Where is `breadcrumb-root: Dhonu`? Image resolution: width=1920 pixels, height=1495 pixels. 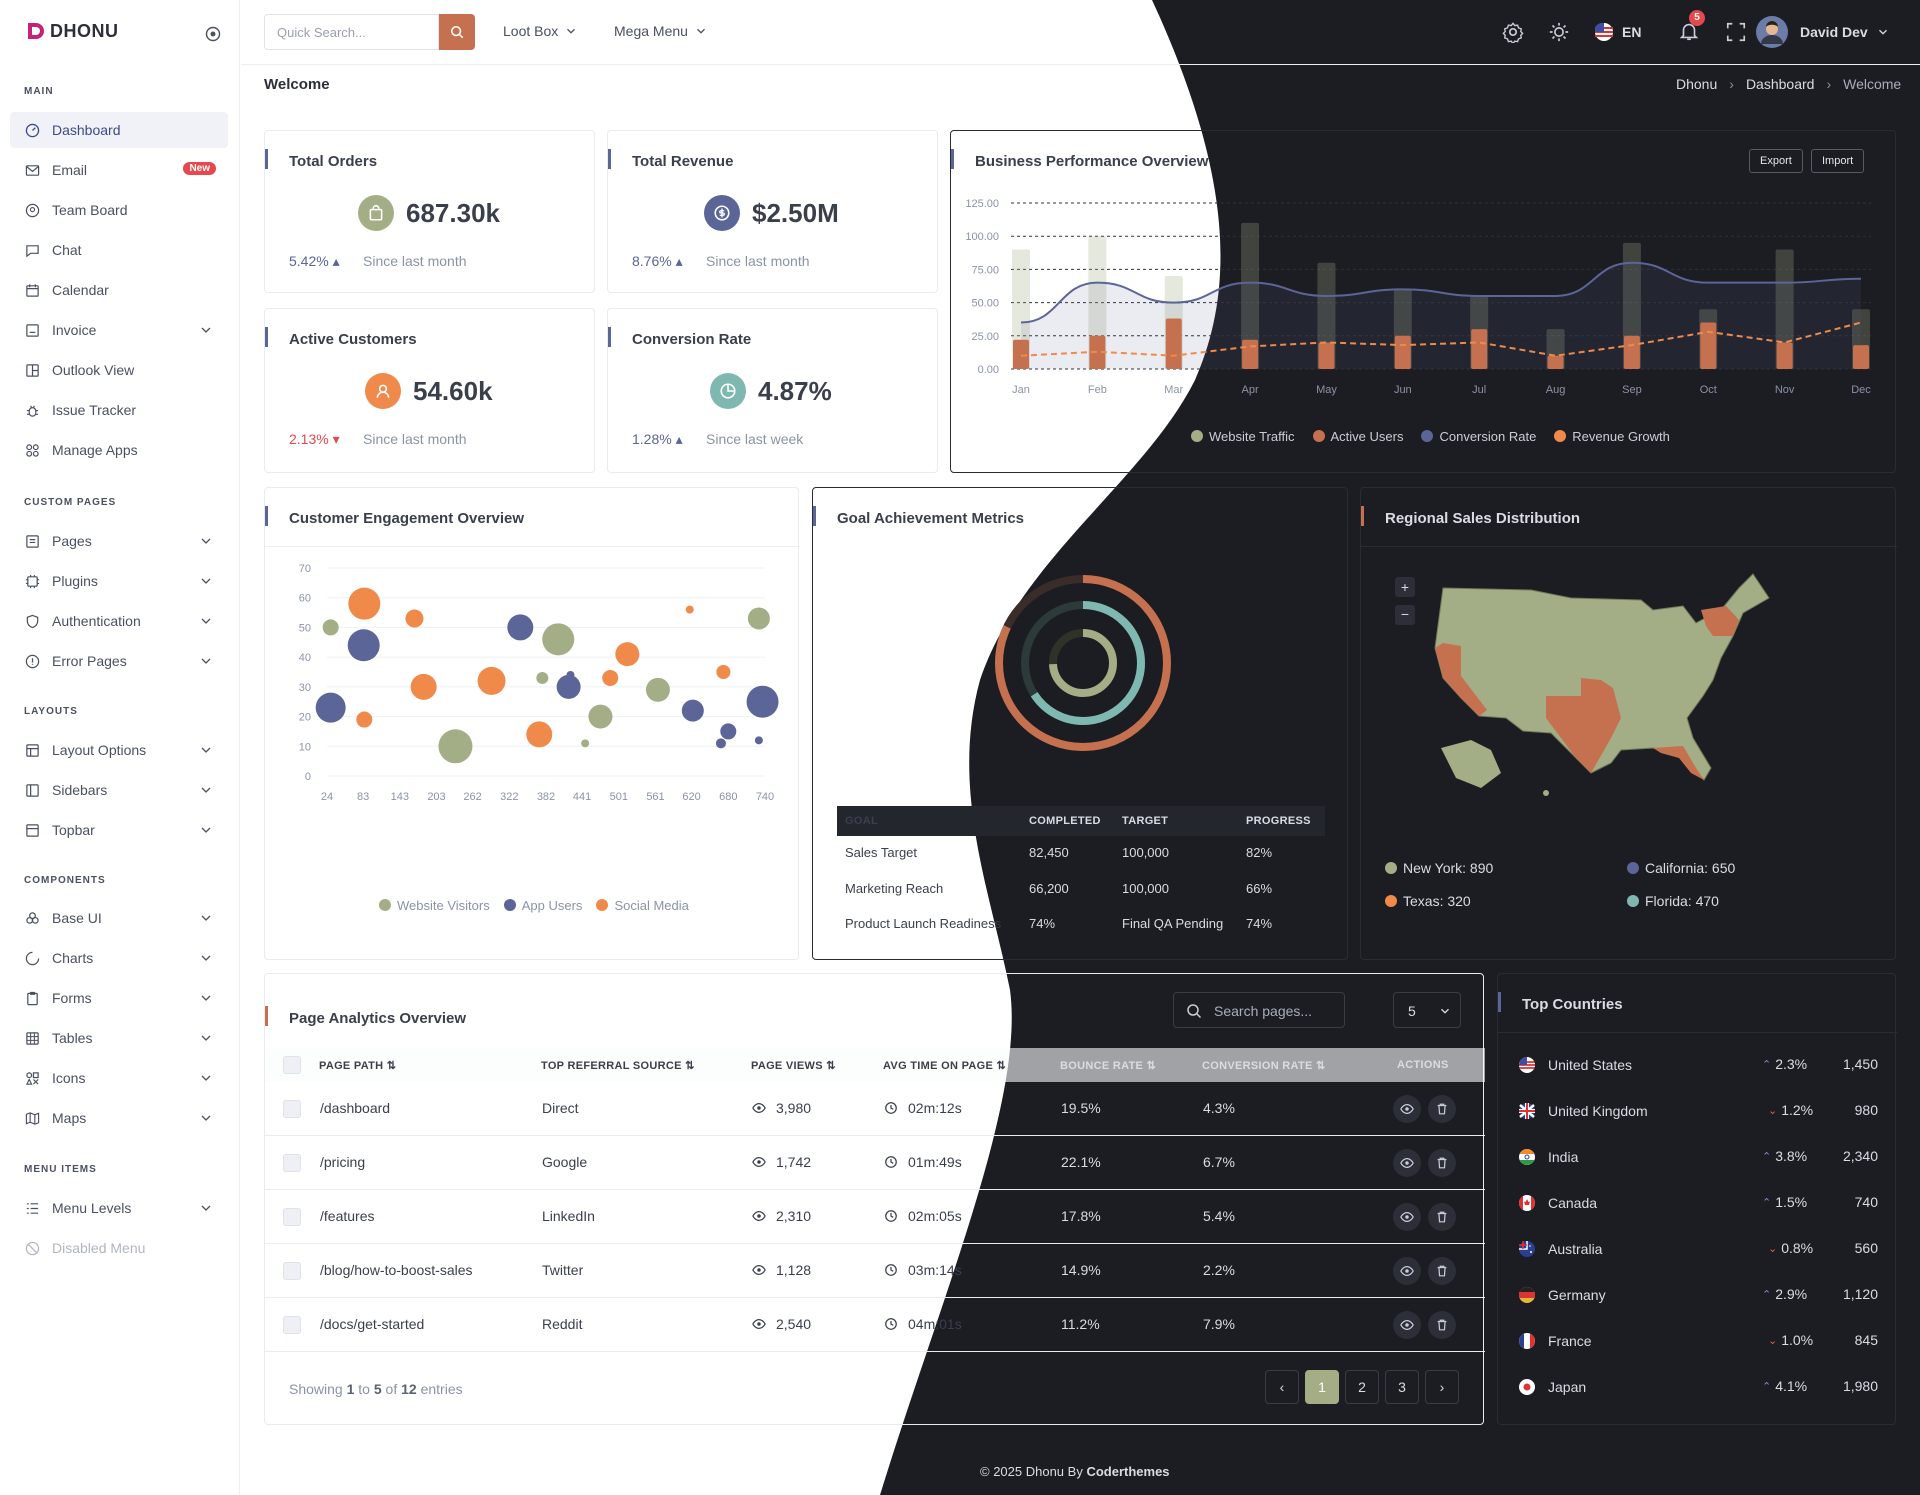 breadcrumb-root: Dhonu is located at coordinates (1697, 84).